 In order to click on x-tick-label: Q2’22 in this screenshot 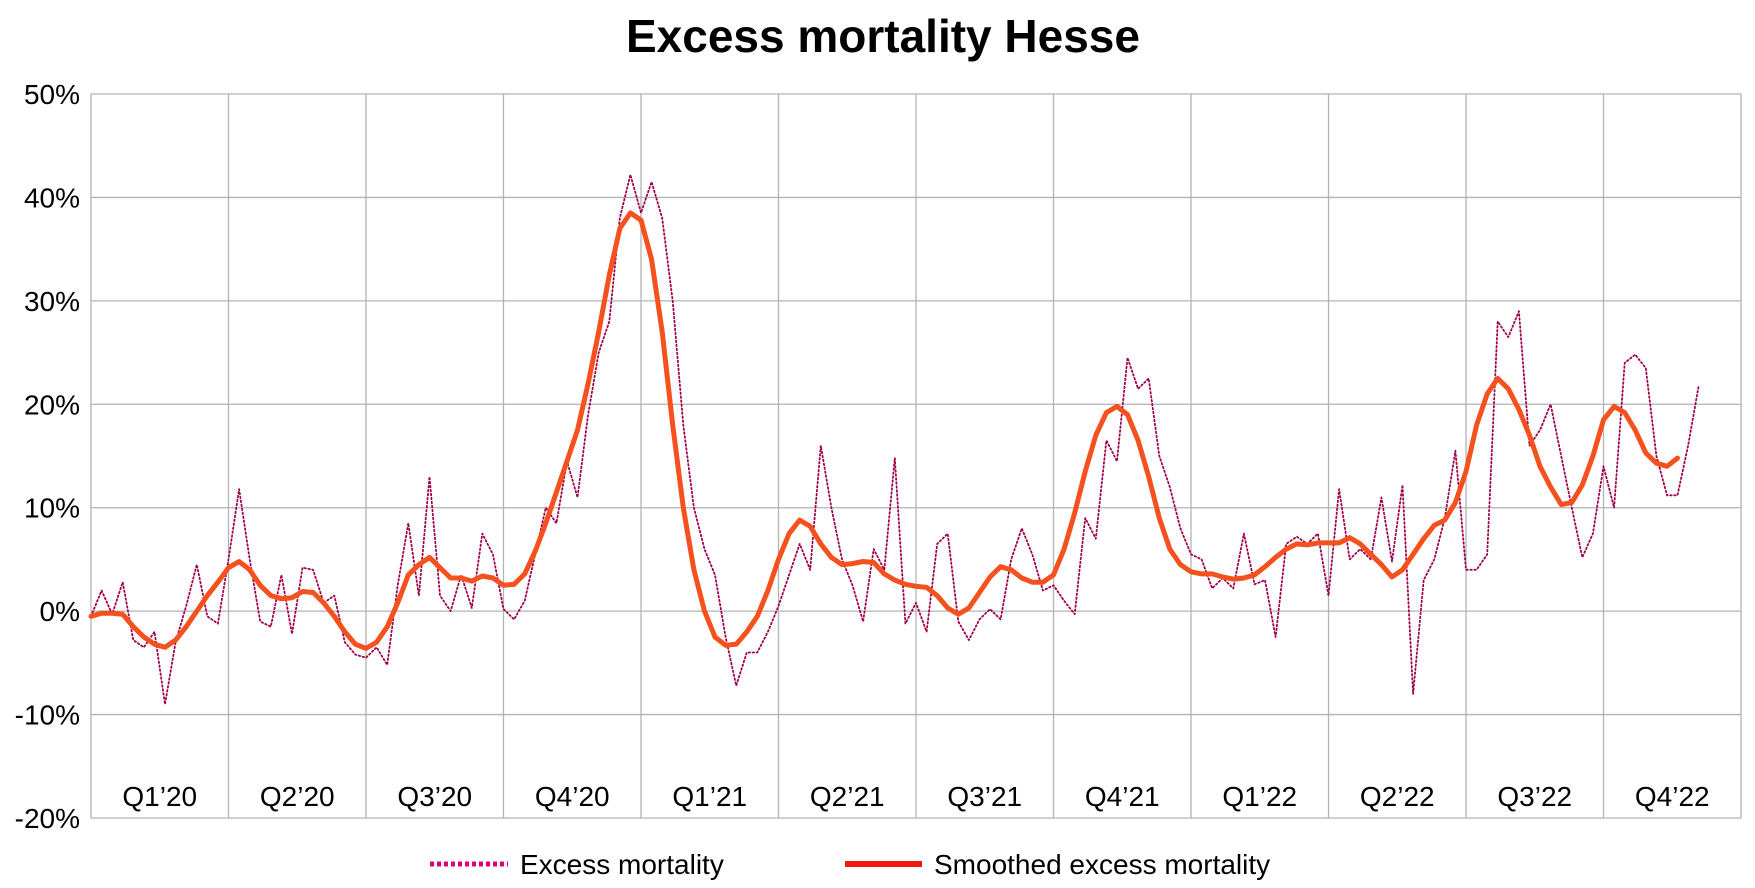, I will do `click(1397, 796)`.